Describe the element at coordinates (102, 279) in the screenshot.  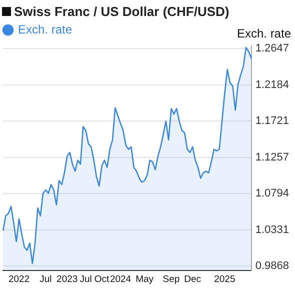
I see `x-tick-label: Oct` at that location.